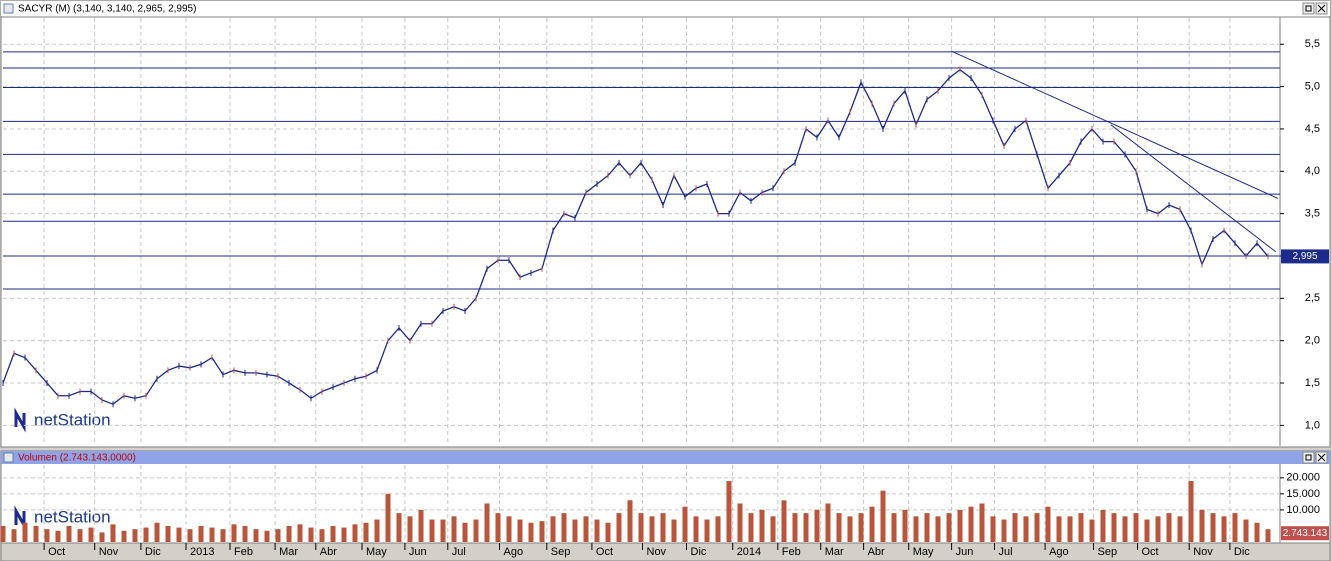 The width and height of the screenshot is (1332, 561). Describe the element at coordinates (20, 420) in the screenshot. I see `logo-mark` at that location.